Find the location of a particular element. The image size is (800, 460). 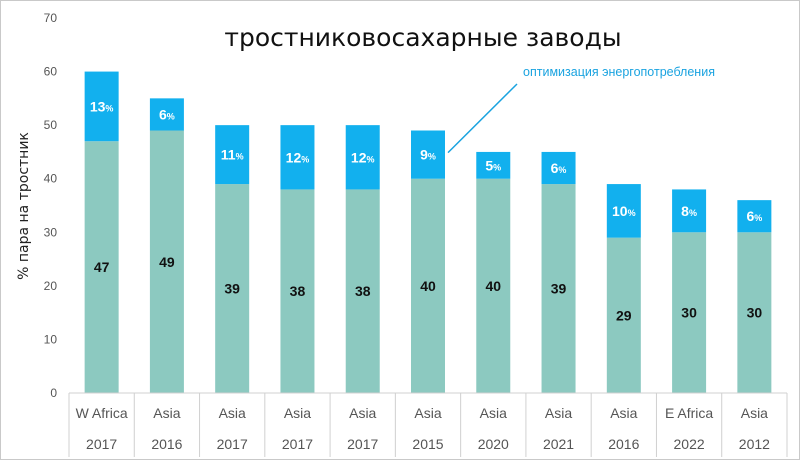

x-tick-label-region: W Africa is located at coordinates (102, 413).